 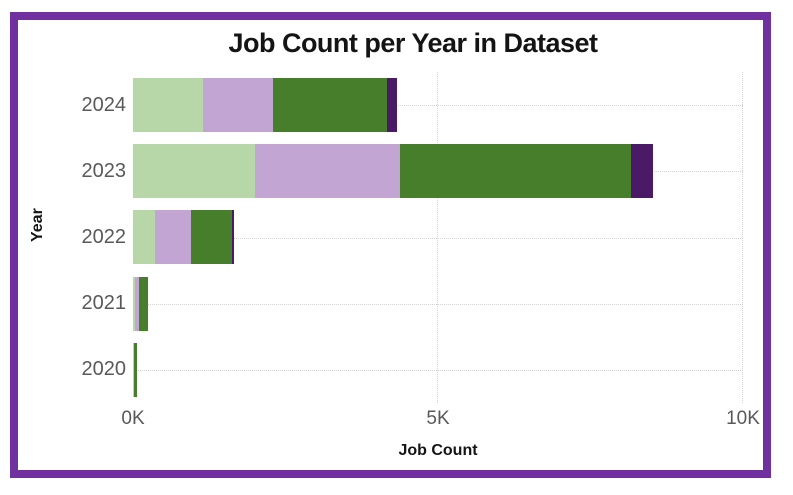 I want to click on y-axis-labels: 2024 2023 2022 2021 2020, so click(x=92, y=237).